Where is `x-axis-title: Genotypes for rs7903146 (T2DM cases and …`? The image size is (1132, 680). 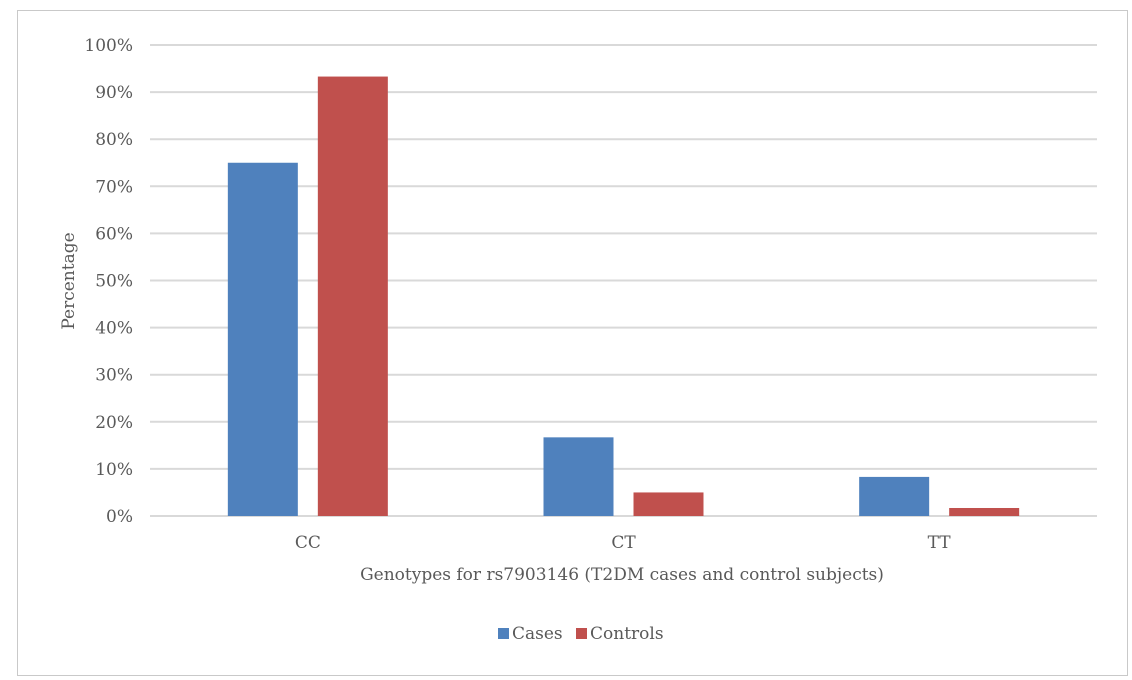 x-axis-title: Genotypes for rs7903146 (T2DM cases and … is located at coordinates (622, 575).